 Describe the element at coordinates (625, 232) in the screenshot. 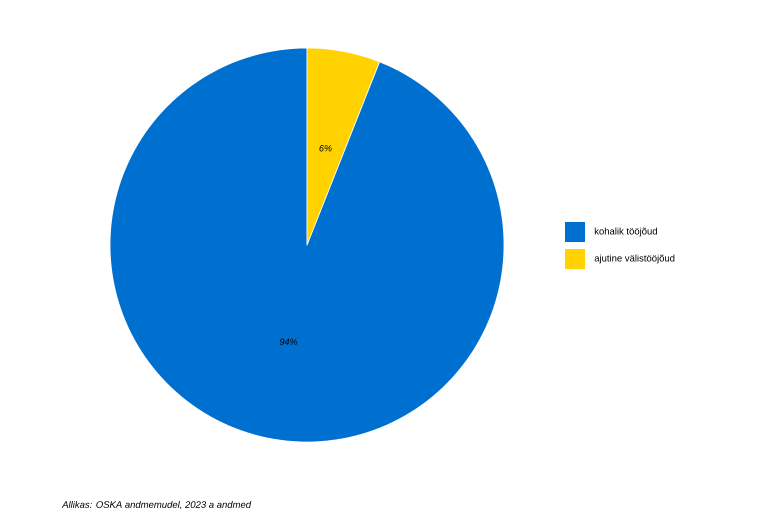

I see `legend-label: kohalik tööjõud` at that location.